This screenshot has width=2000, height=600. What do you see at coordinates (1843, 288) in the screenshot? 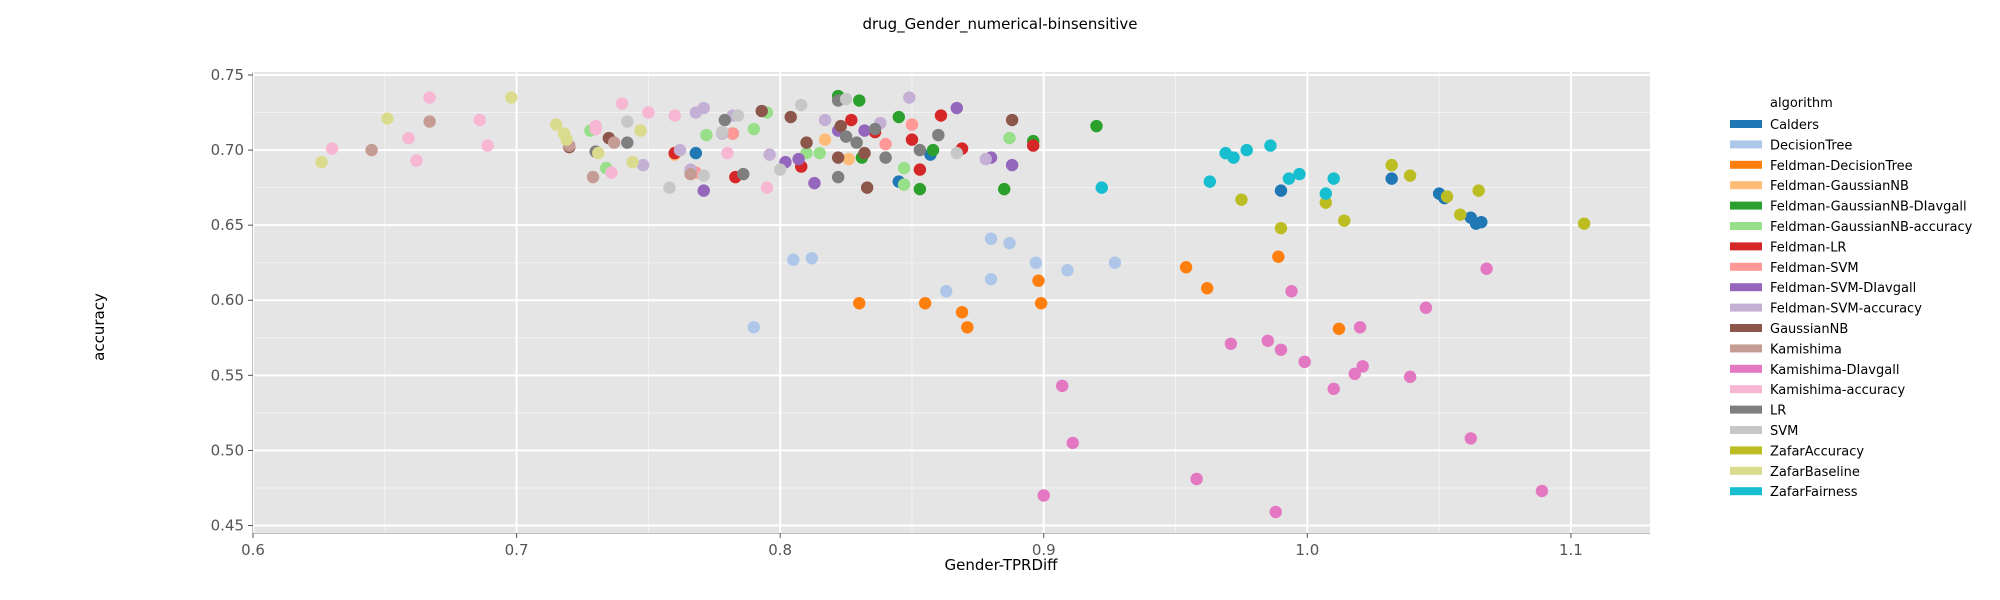
I see `legend-label: Feldman-SVM-DIavgall` at bounding box center [1843, 288].